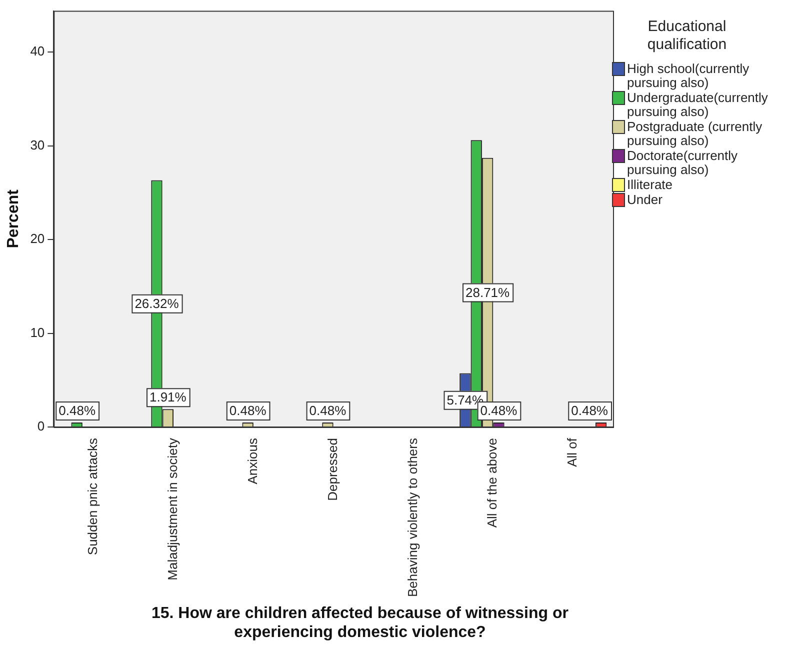 The width and height of the screenshot is (790, 657). I want to click on y-tick-label: 40, so click(37, 51).